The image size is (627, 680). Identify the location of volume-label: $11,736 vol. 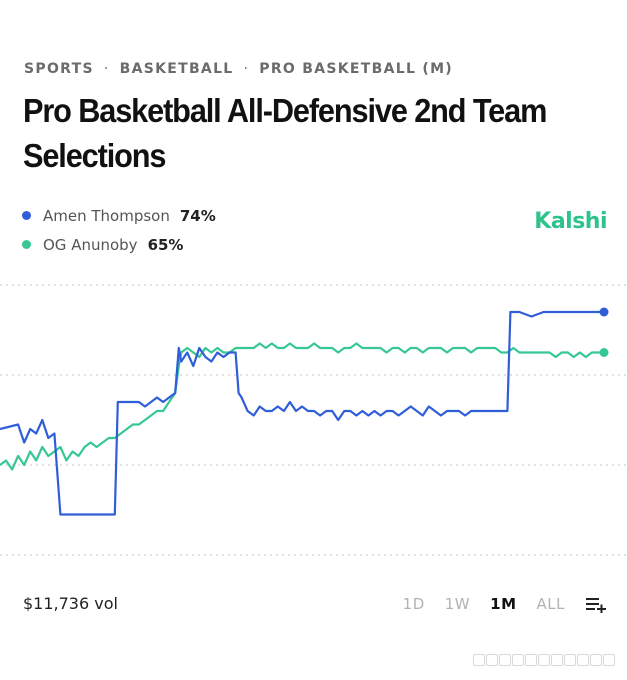
(70, 603).